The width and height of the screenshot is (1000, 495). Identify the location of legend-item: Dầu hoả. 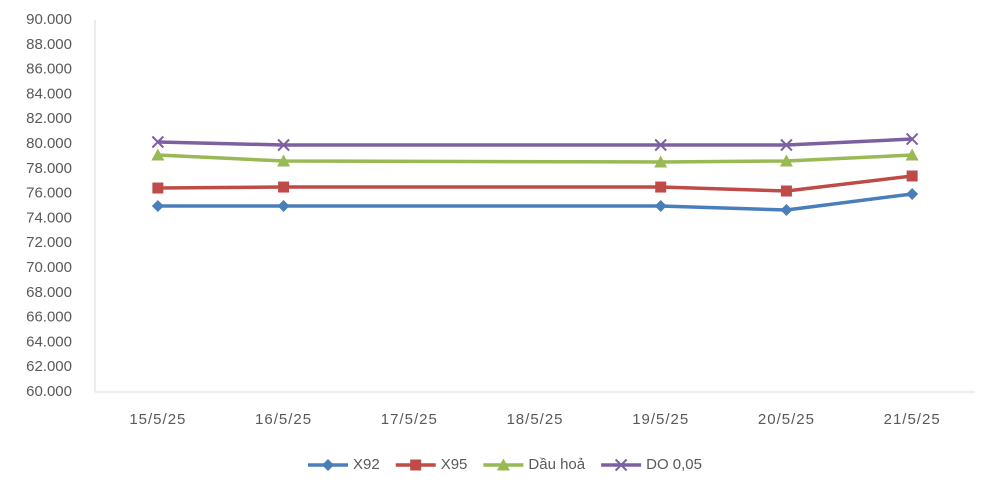
(534, 464).